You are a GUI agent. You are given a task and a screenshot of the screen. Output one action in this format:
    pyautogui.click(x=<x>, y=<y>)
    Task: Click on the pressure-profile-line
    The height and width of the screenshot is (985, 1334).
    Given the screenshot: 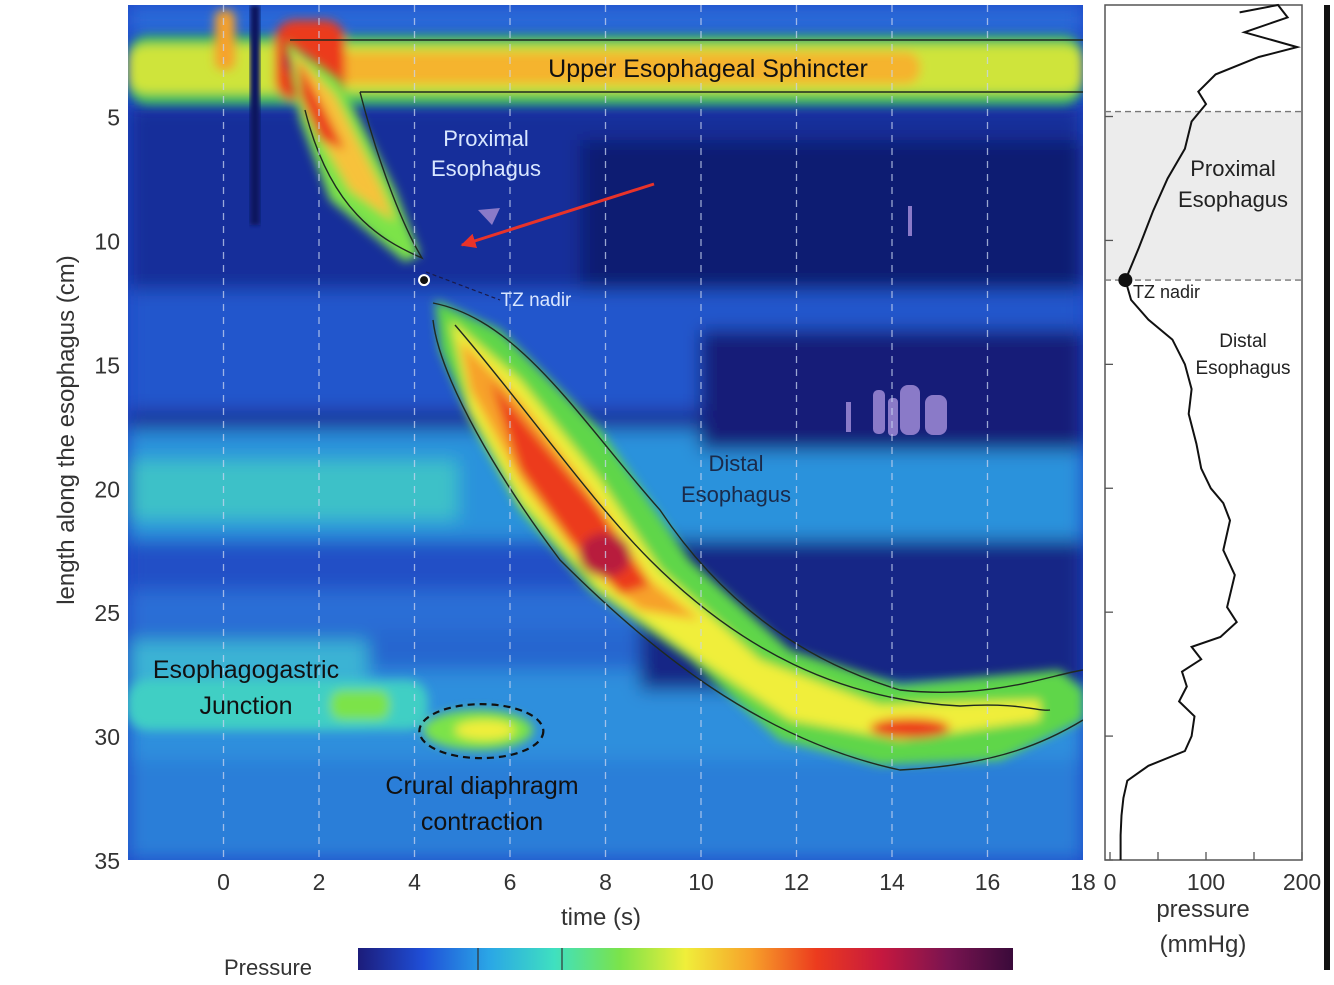 What is the action you would take?
    pyautogui.click(x=1210, y=431)
    